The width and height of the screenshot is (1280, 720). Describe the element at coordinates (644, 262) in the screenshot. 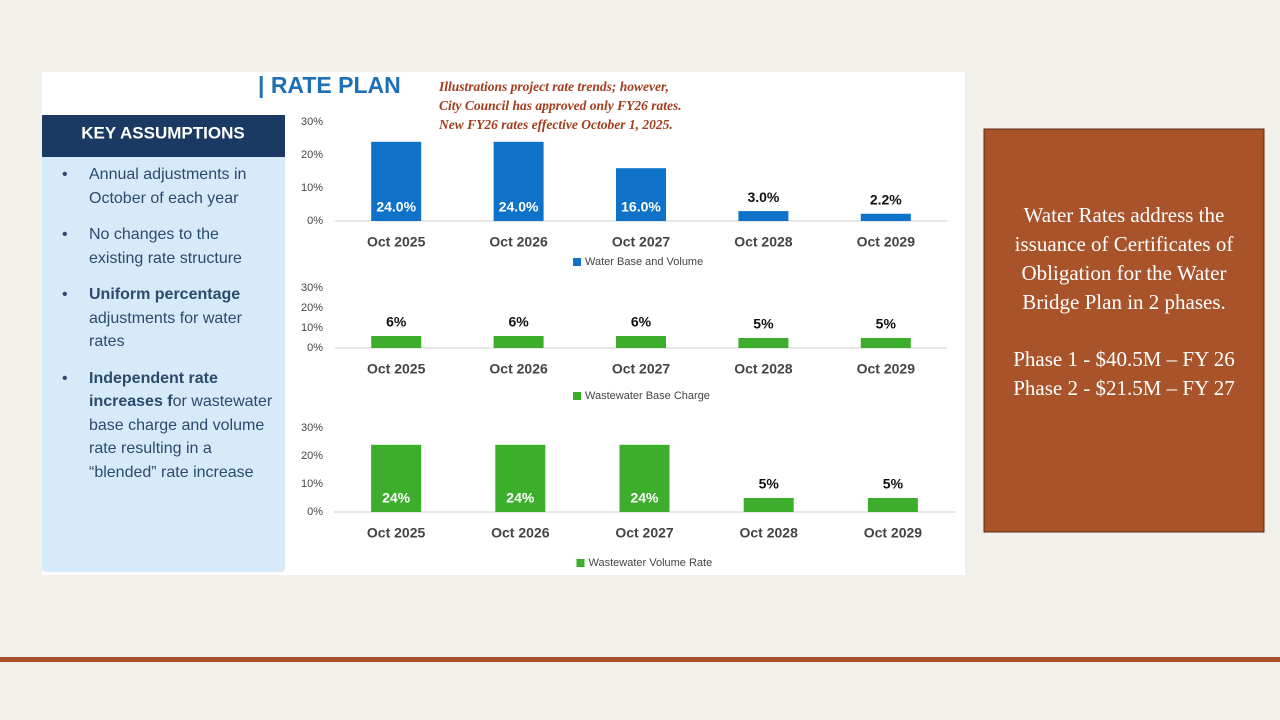

I see `legend-label: Water Base and Volume` at that location.